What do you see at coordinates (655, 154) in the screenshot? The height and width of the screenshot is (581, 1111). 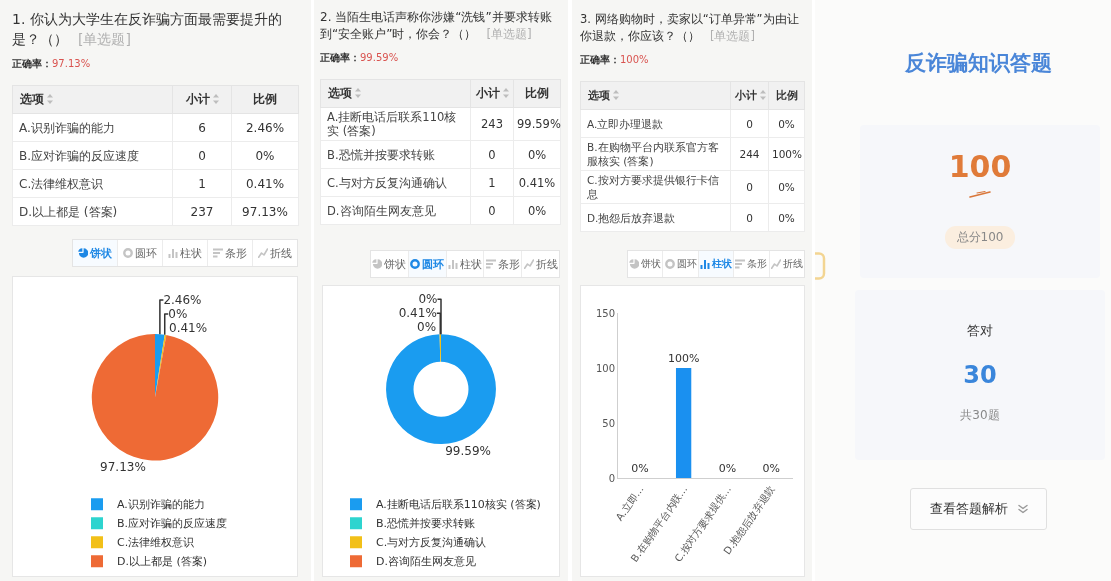 I see `category-label: B.在购物平台内联系官方客服核实 (答案)` at bounding box center [655, 154].